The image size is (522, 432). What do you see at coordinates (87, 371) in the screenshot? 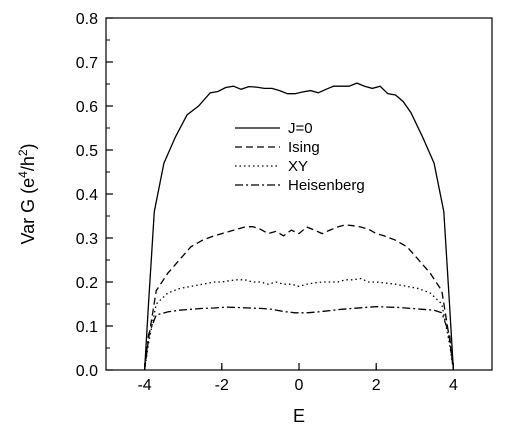
I see `y-tick-label: 0.0` at bounding box center [87, 371].